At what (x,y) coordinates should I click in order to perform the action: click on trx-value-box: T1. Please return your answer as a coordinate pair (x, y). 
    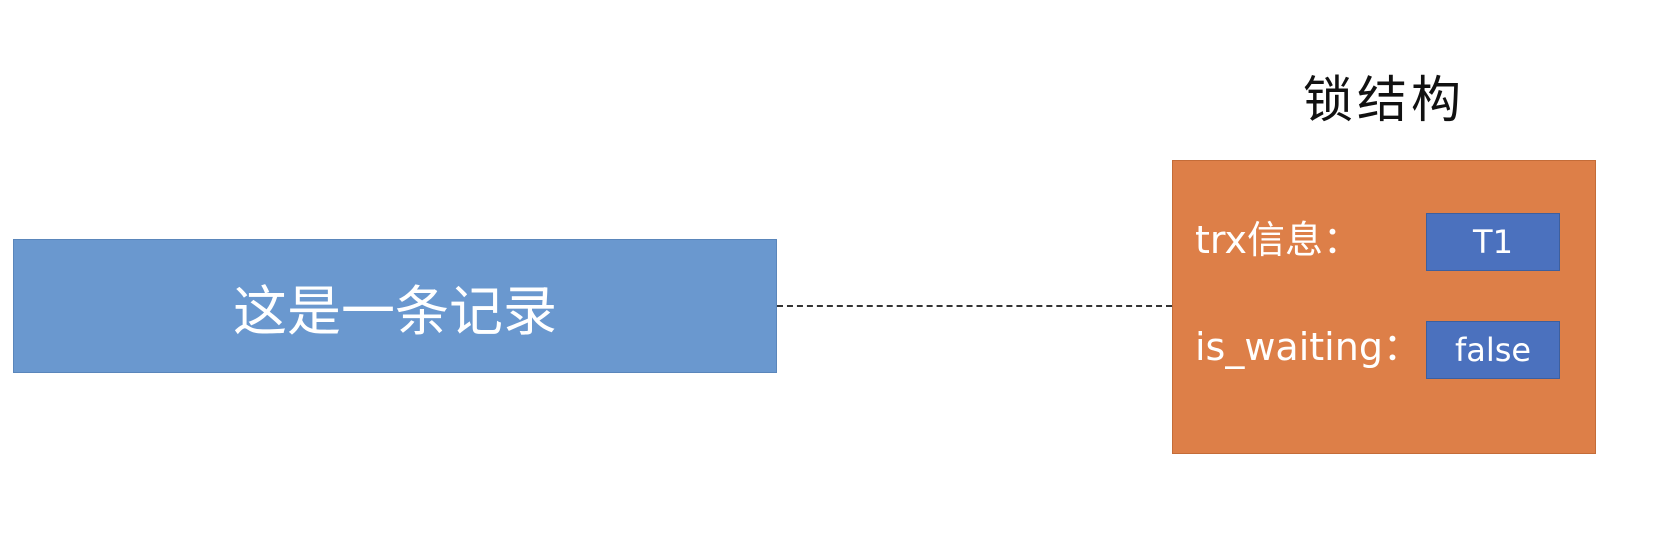
    Looking at the image, I should click on (1493, 242).